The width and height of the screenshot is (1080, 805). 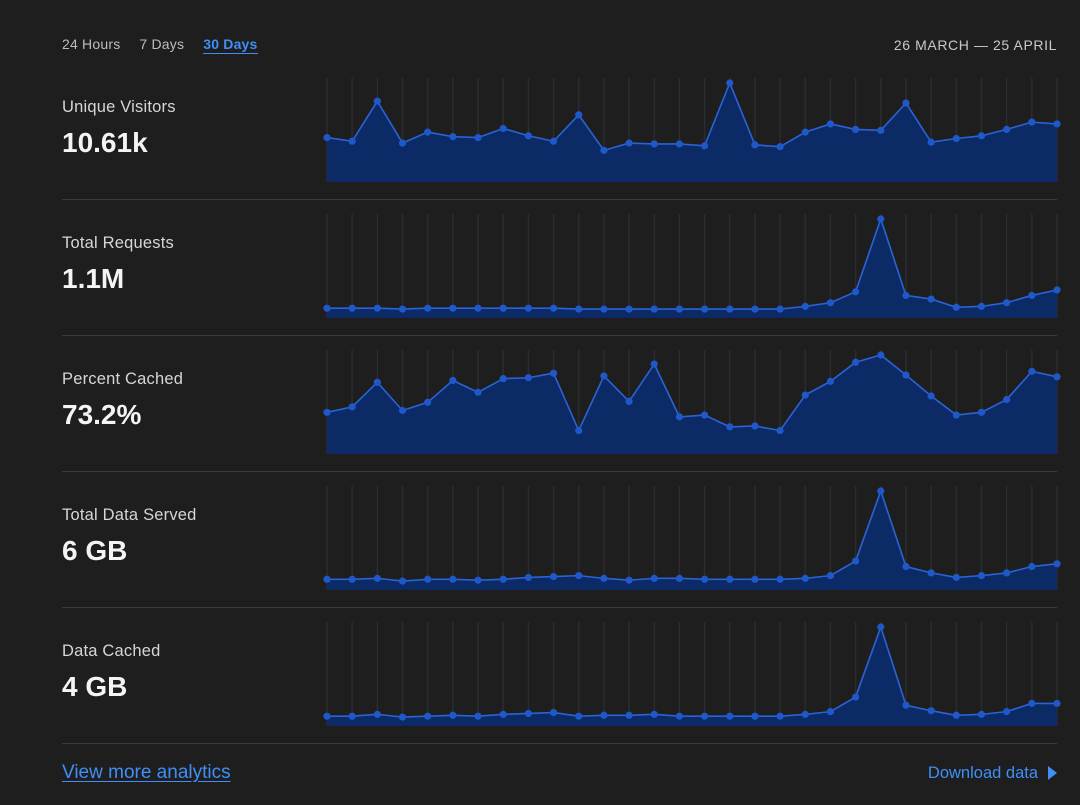 What do you see at coordinates (146, 772) in the screenshot?
I see `view-more-analytics-link: View more analytics` at bounding box center [146, 772].